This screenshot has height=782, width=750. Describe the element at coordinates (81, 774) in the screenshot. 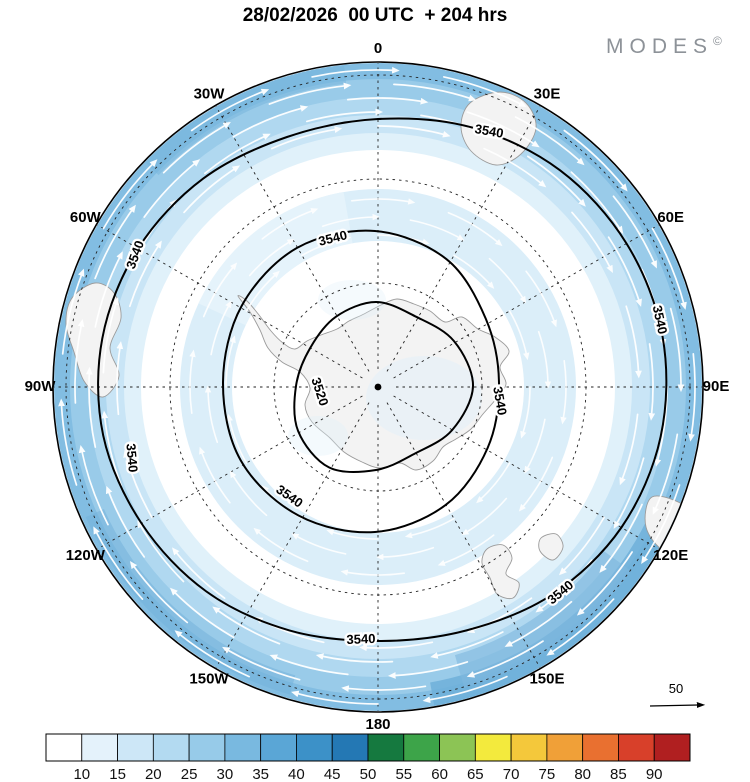

I see `colorbar-tick-label: 10` at that location.